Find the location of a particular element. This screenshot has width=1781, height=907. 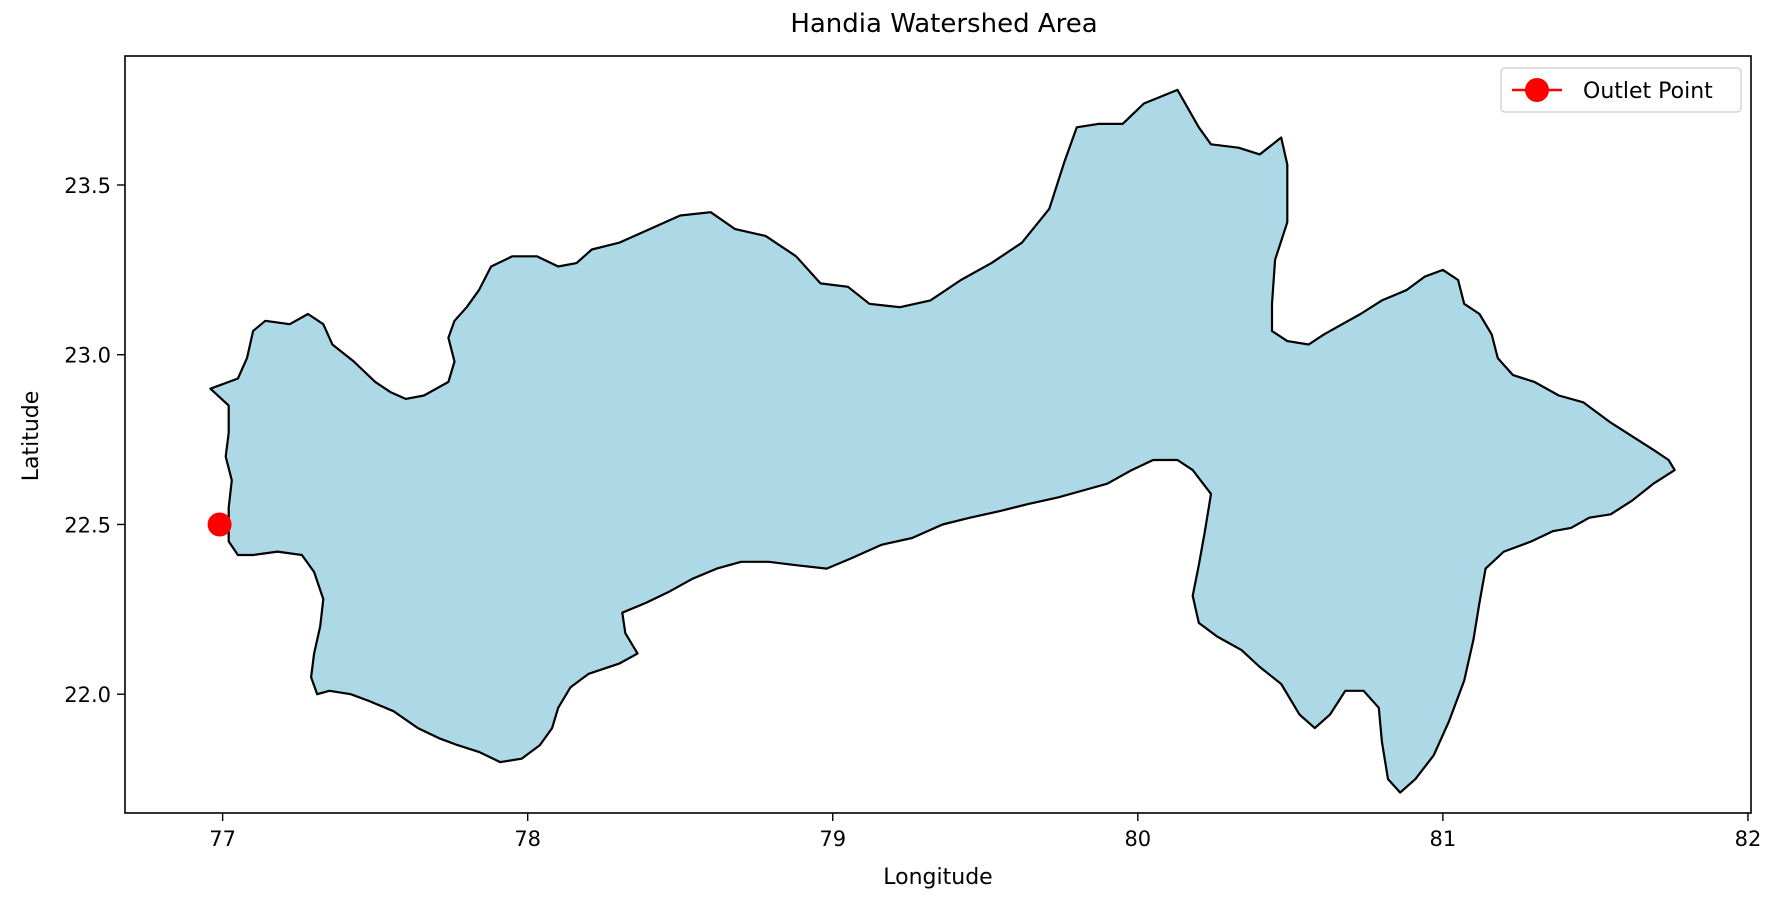

legend-box is located at coordinates (1621, 90).